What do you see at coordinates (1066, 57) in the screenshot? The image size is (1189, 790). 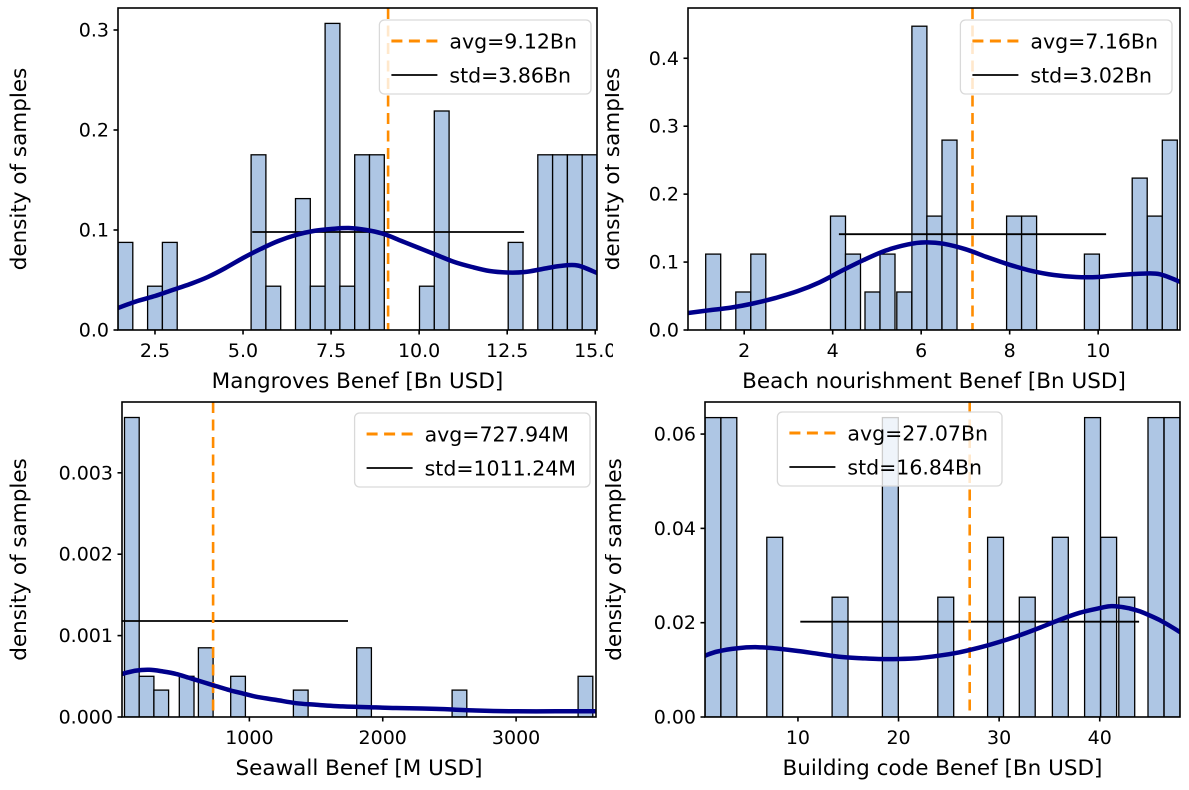 I see `legend: avg=7.16Bn std=3.02Bn` at bounding box center [1066, 57].